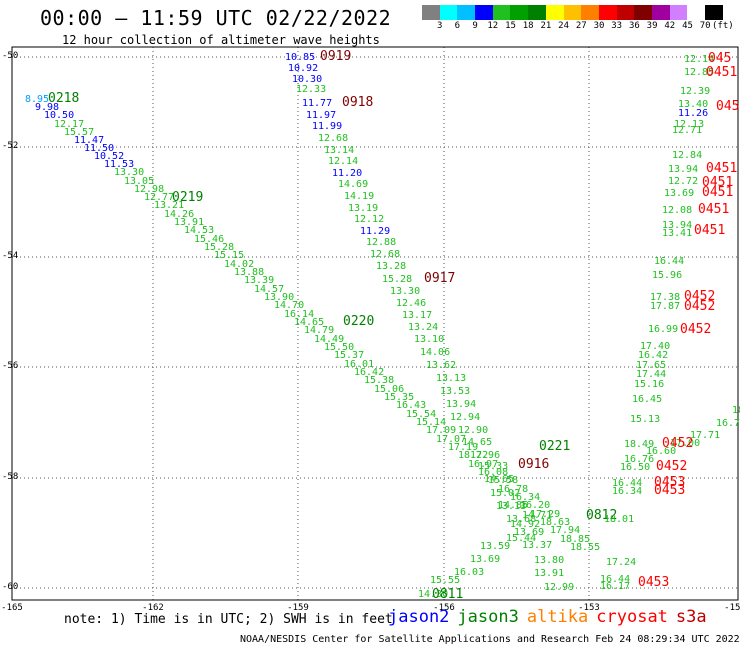 Image resolution: width=740 pixels, height=650 pixels. I want to click on wave-height-value: 16.42, so click(369, 372).